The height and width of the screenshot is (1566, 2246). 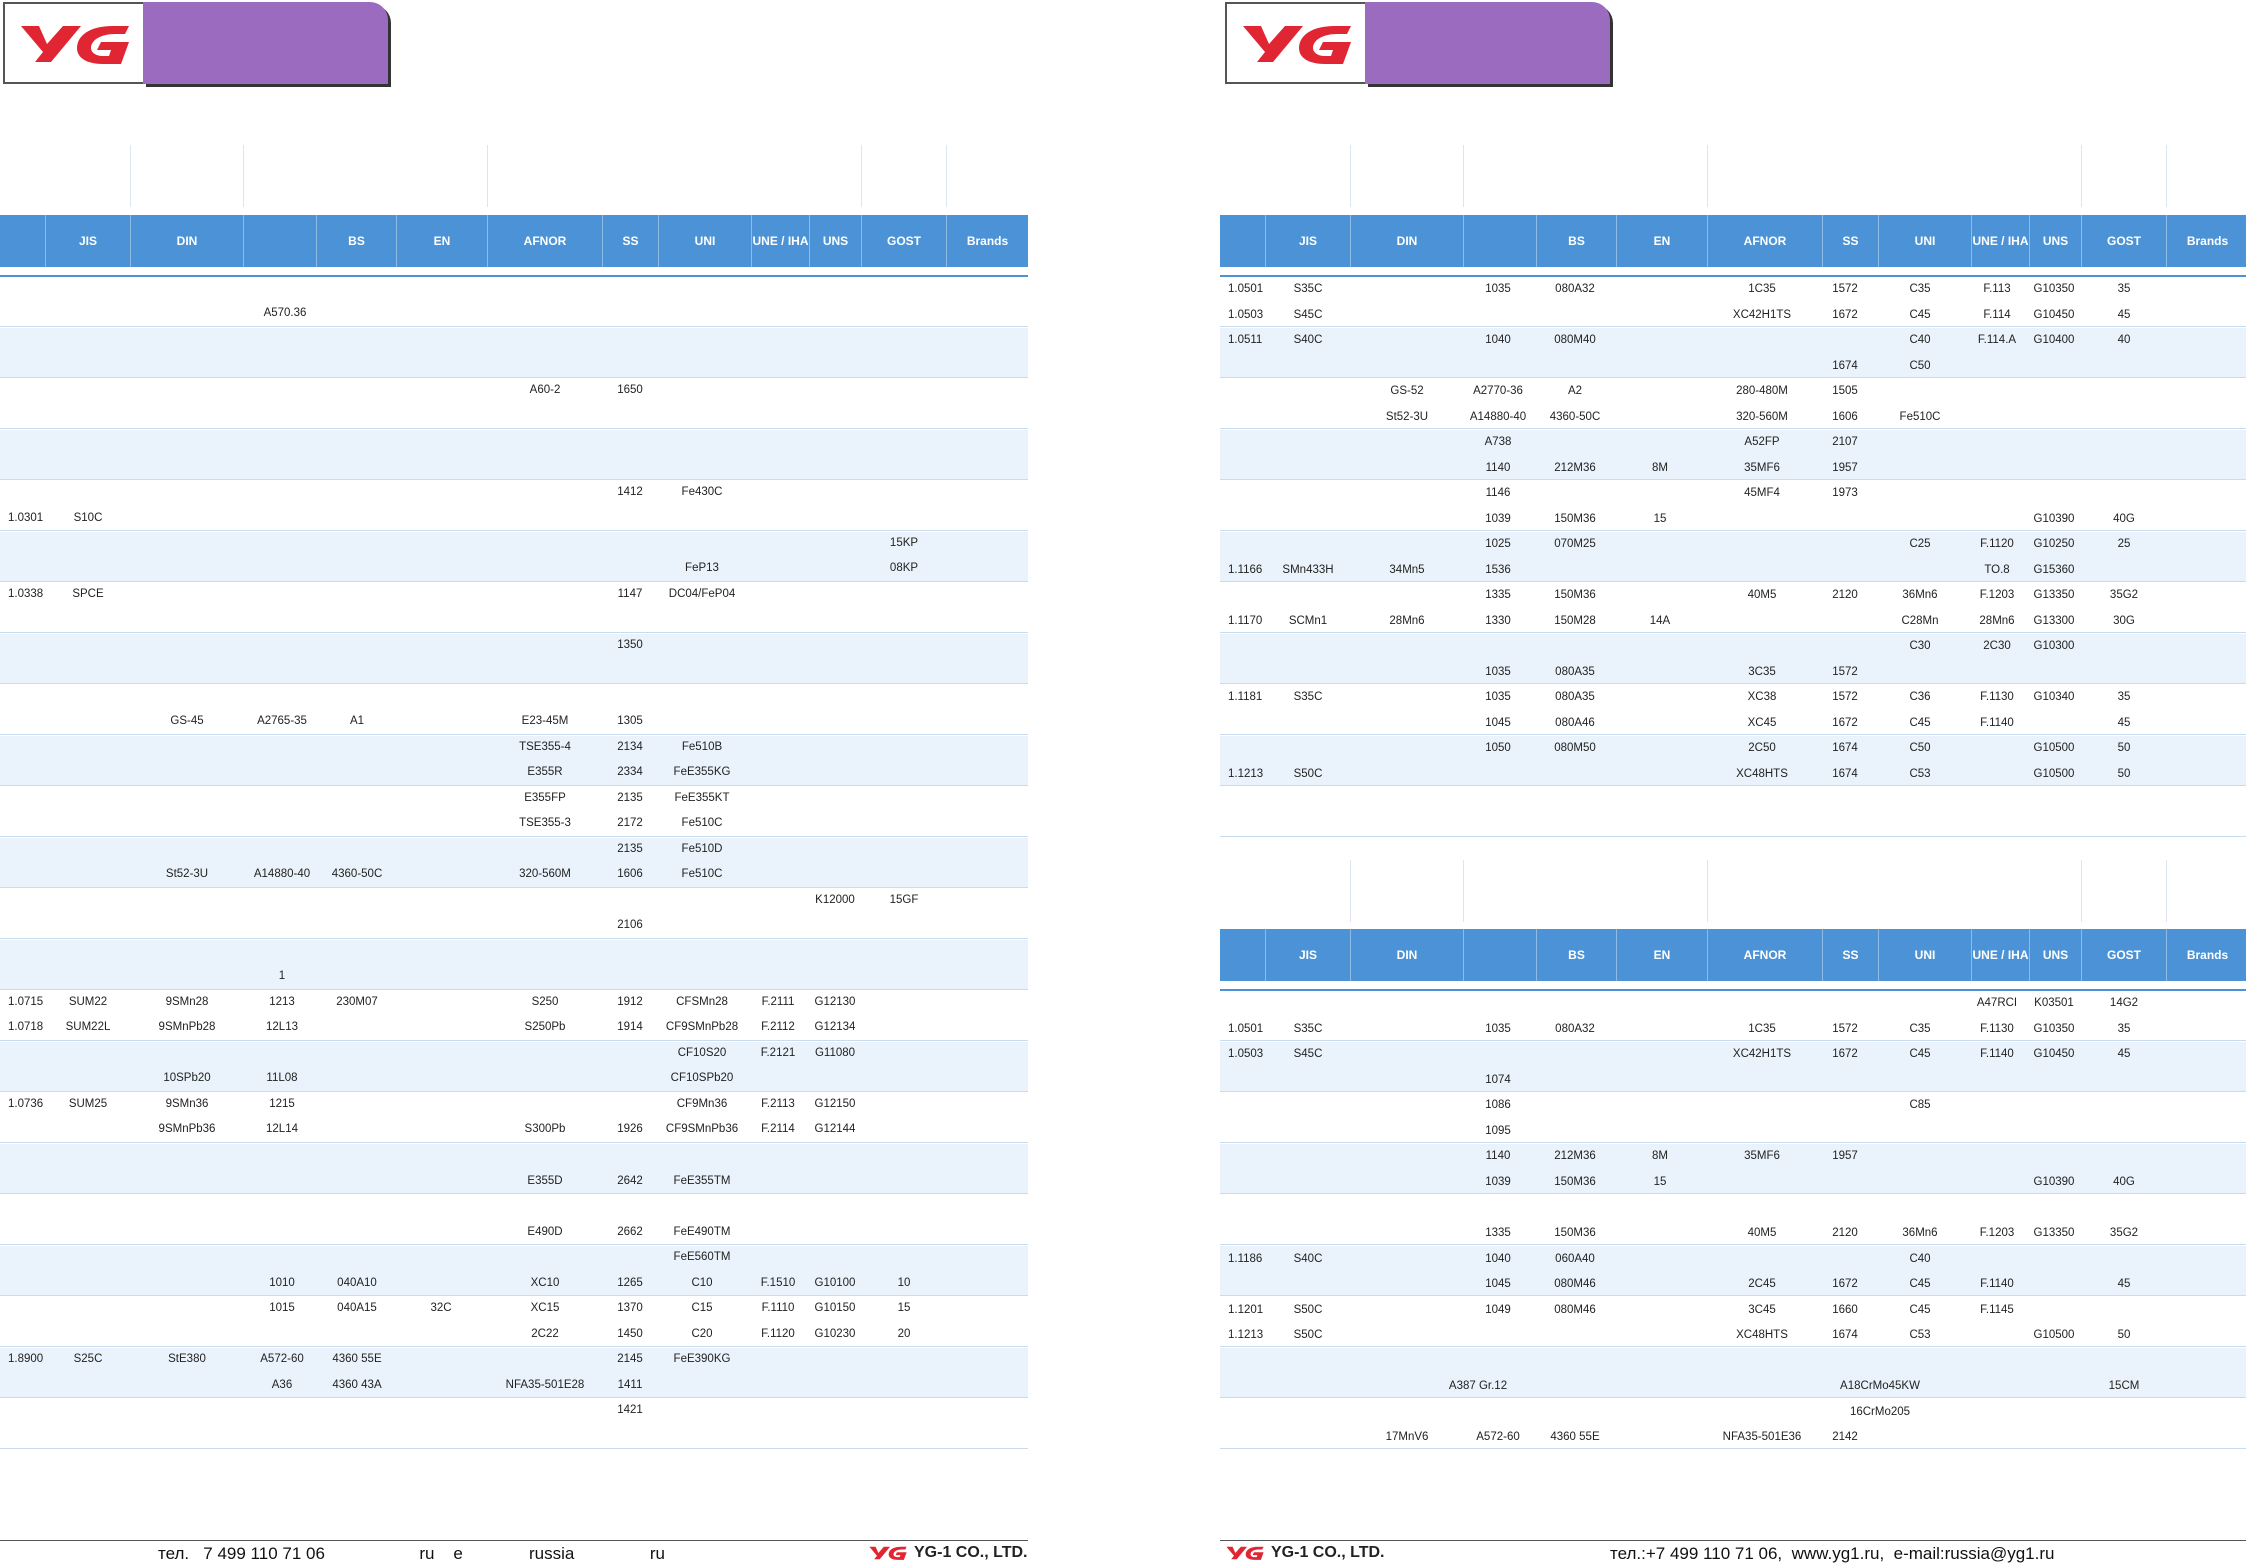 What do you see at coordinates (630, 1410) in the screenshot?
I see `table-cell: 1421` at bounding box center [630, 1410].